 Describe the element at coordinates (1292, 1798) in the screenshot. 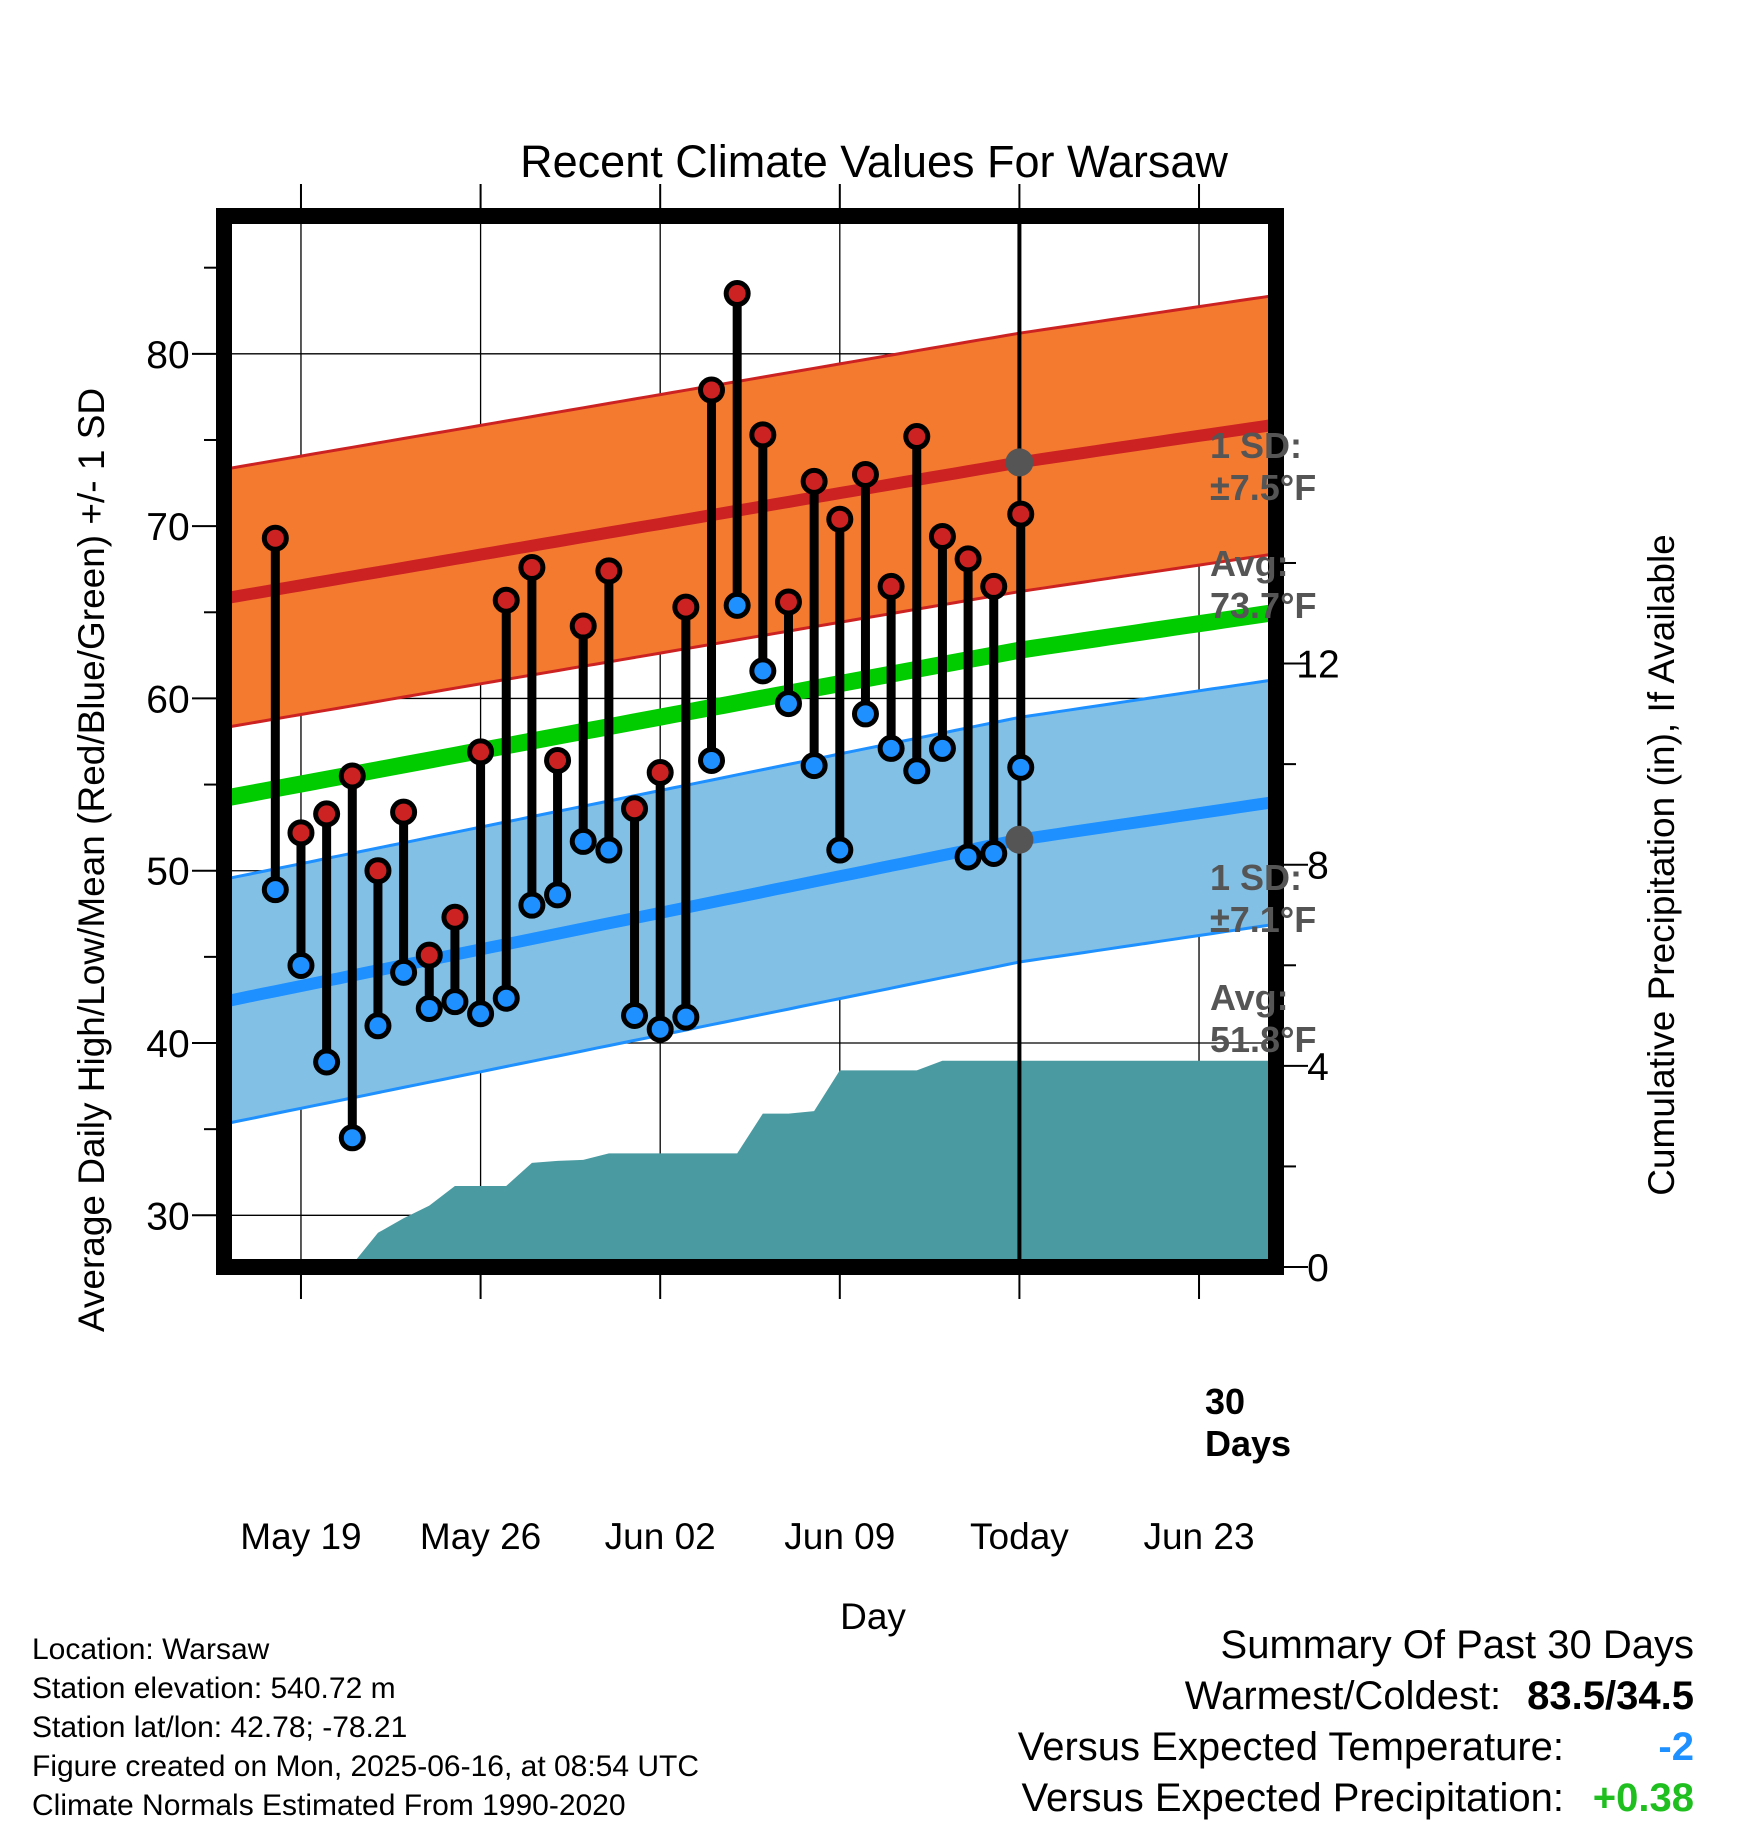

I see `precip-diff-label: Versus Expected Precipitation:` at that location.